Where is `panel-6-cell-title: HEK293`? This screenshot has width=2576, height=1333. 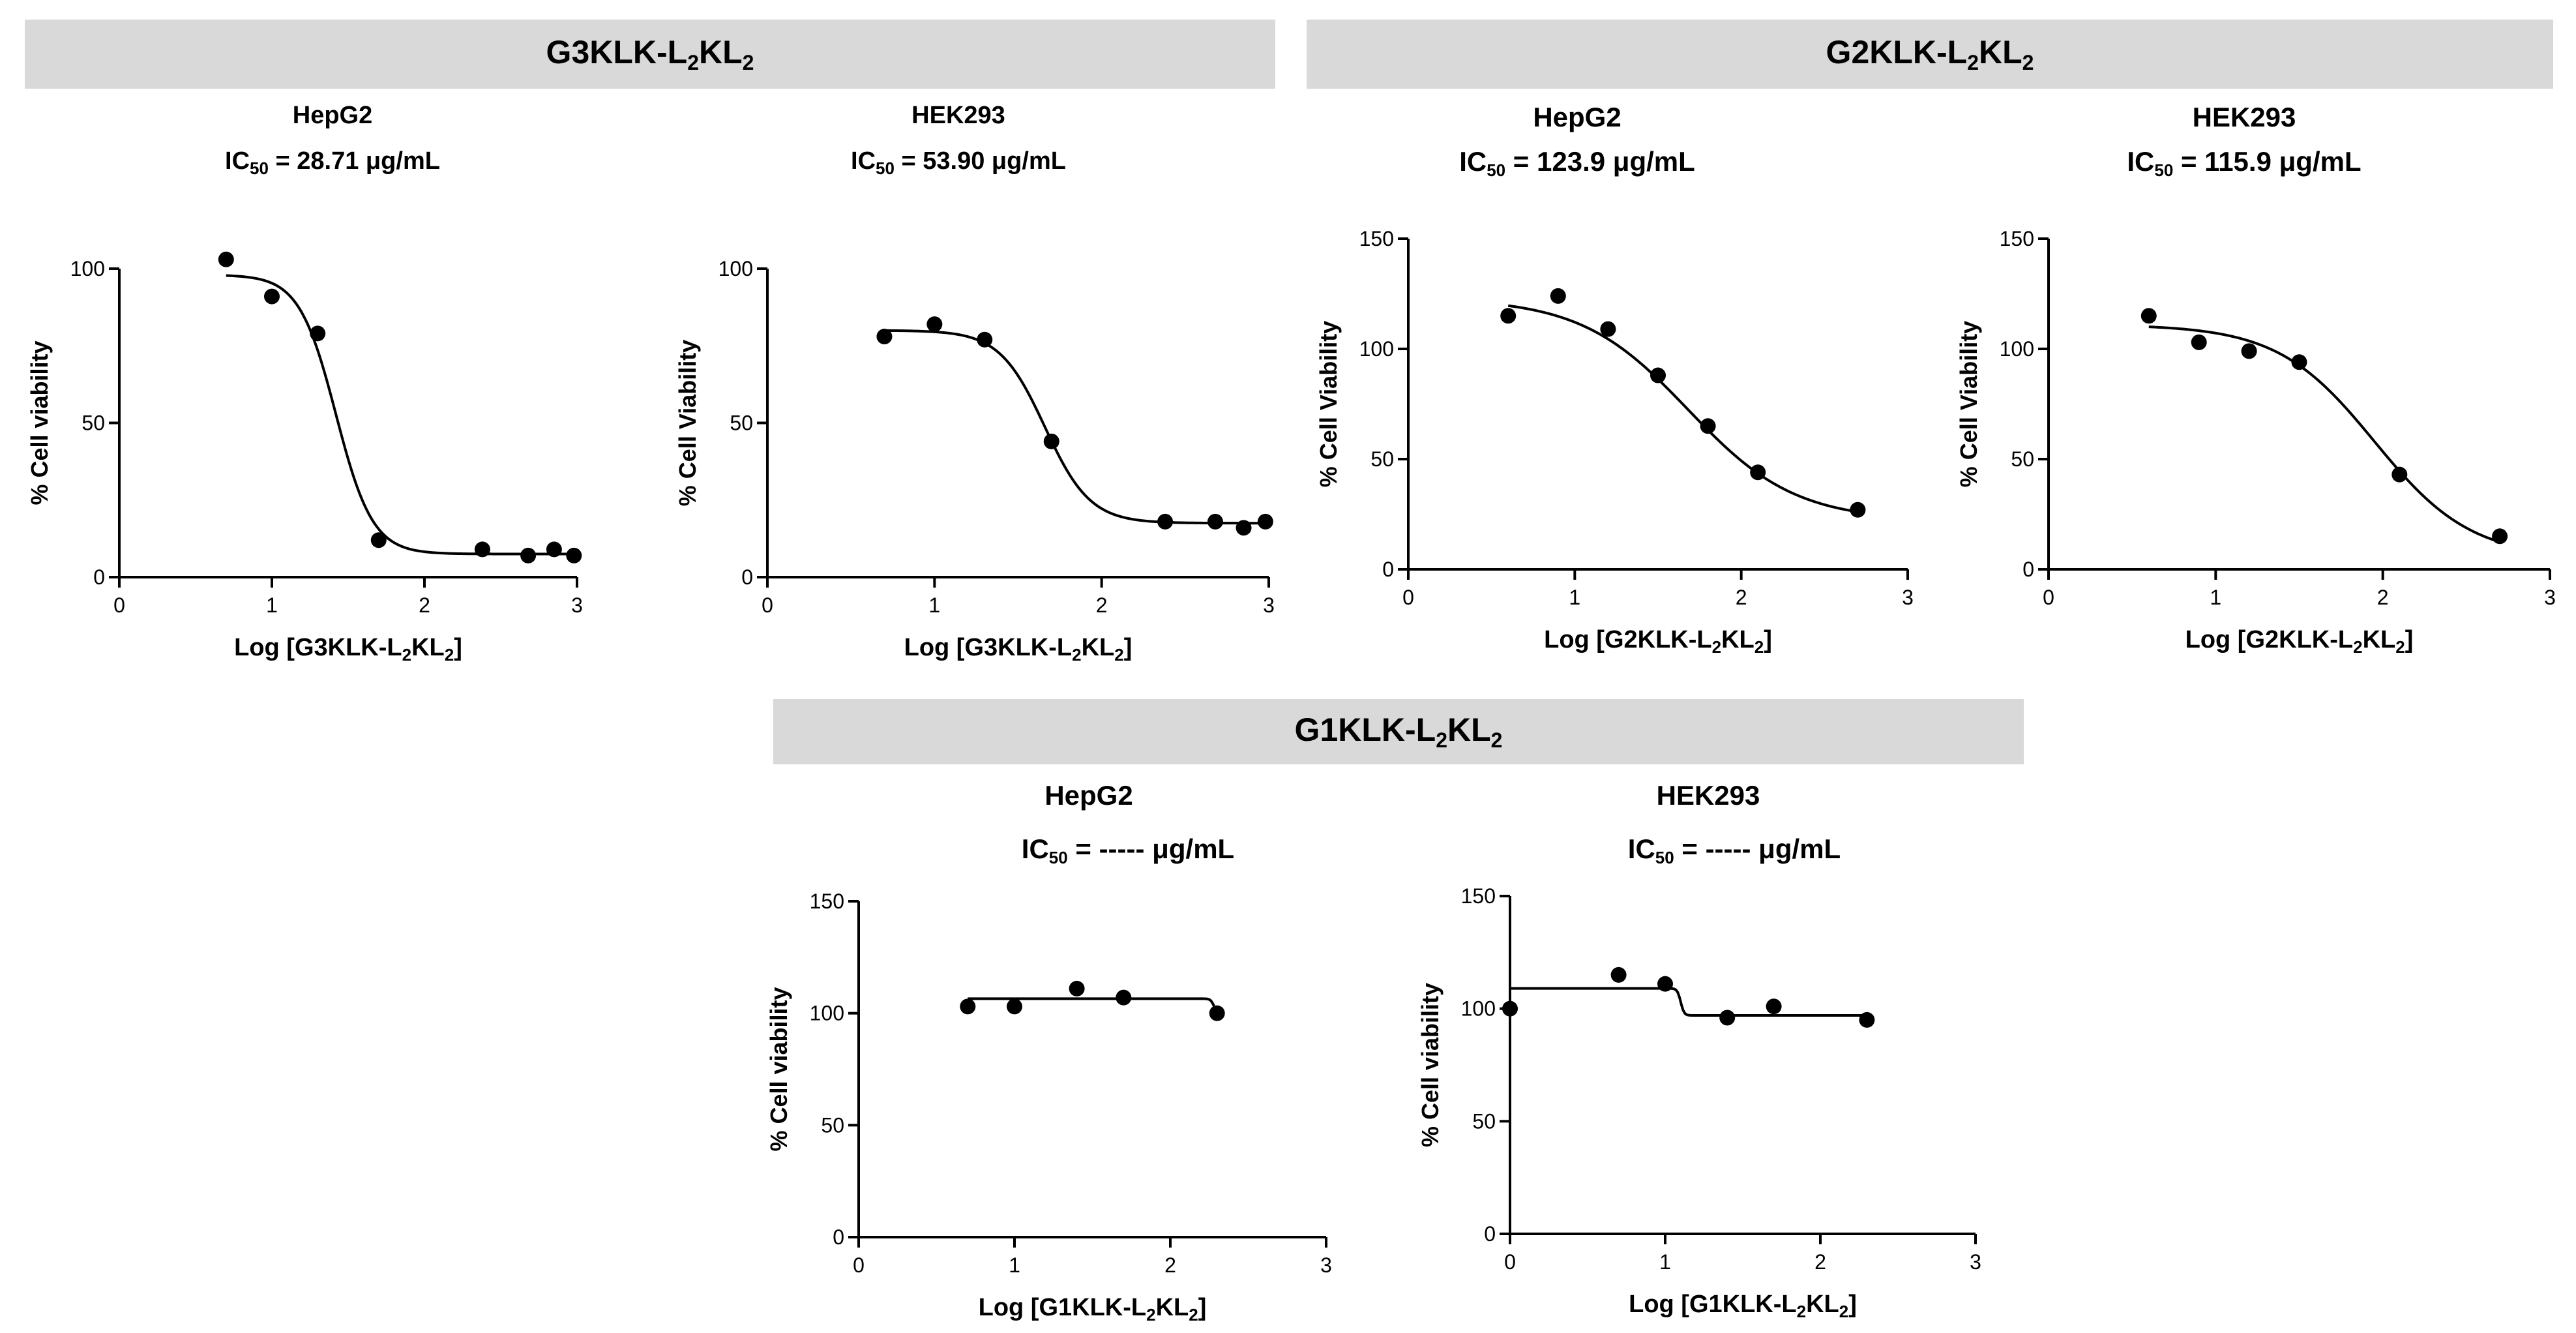 panel-6-cell-title: HEK293 is located at coordinates (1708, 795).